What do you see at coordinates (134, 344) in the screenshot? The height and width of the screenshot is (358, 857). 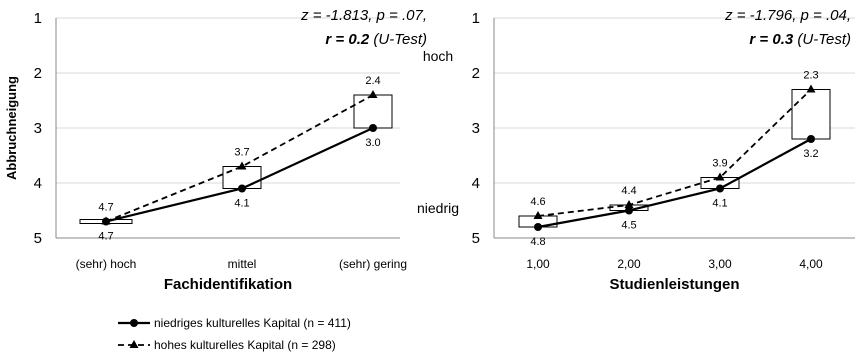 I see `legend-marker-triangle` at bounding box center [134, 344].